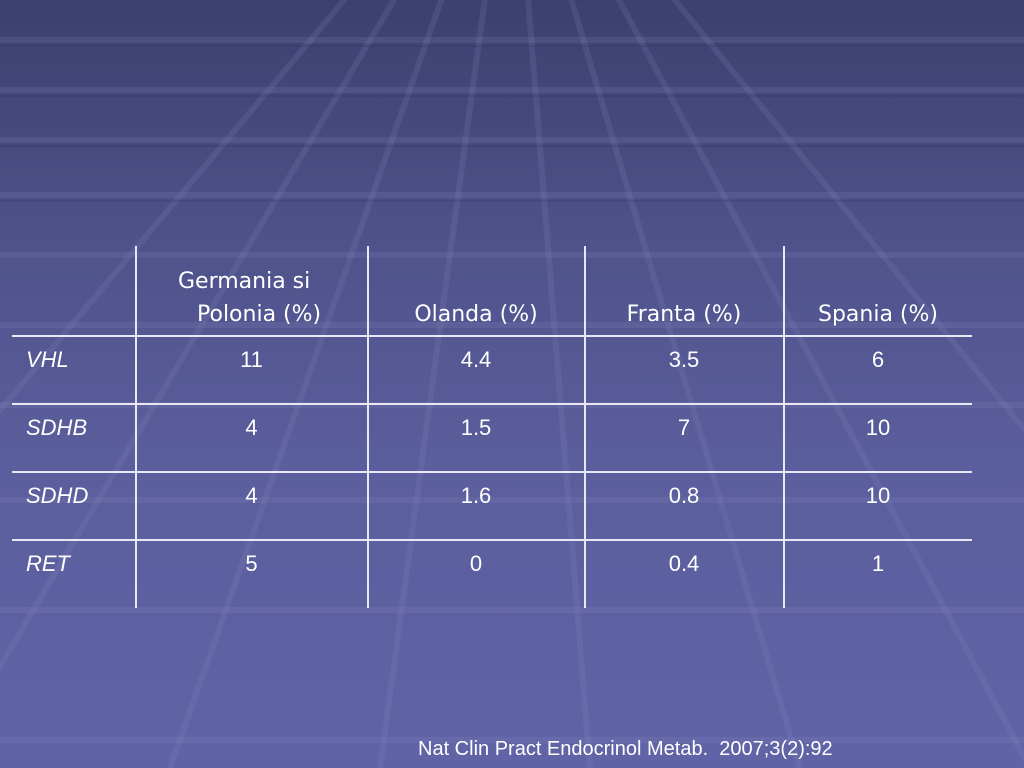 The width and height of the screenshot is (1024, 768). I want to click on table-cell: 0.8, so click(684, 495).